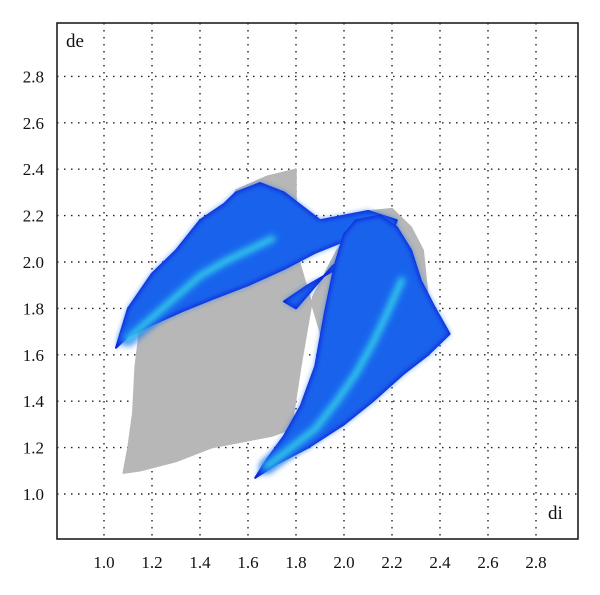  What do you see at coordinates (103, 562) in the screenshot?
I see `x-tick-label: 1.0` at bounding box center [103, 562].